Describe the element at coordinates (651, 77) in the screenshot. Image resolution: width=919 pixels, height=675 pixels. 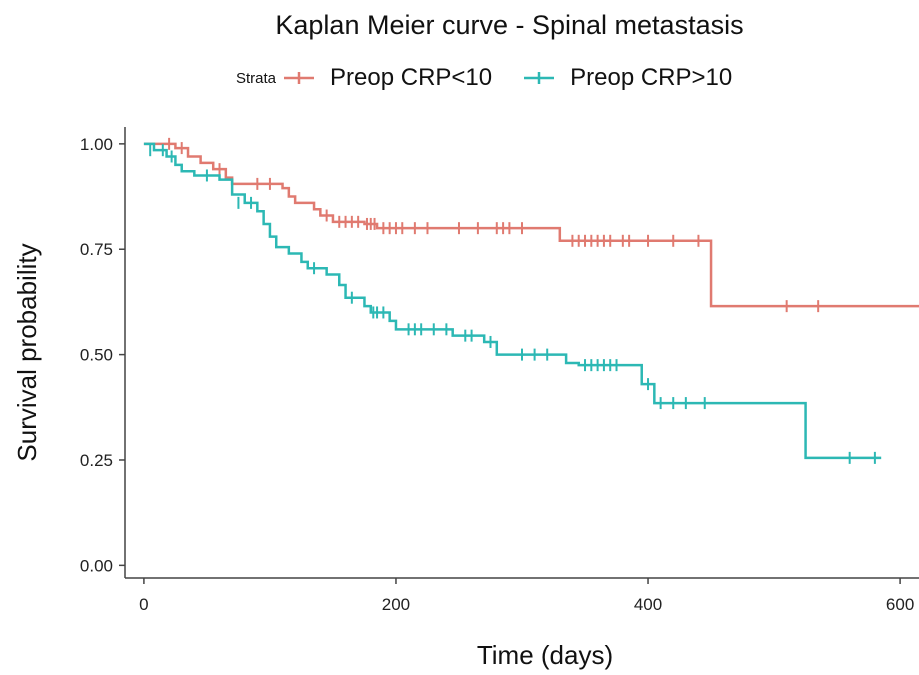
I see `legend-label-crp-high: Preop CRP>10` at that location.